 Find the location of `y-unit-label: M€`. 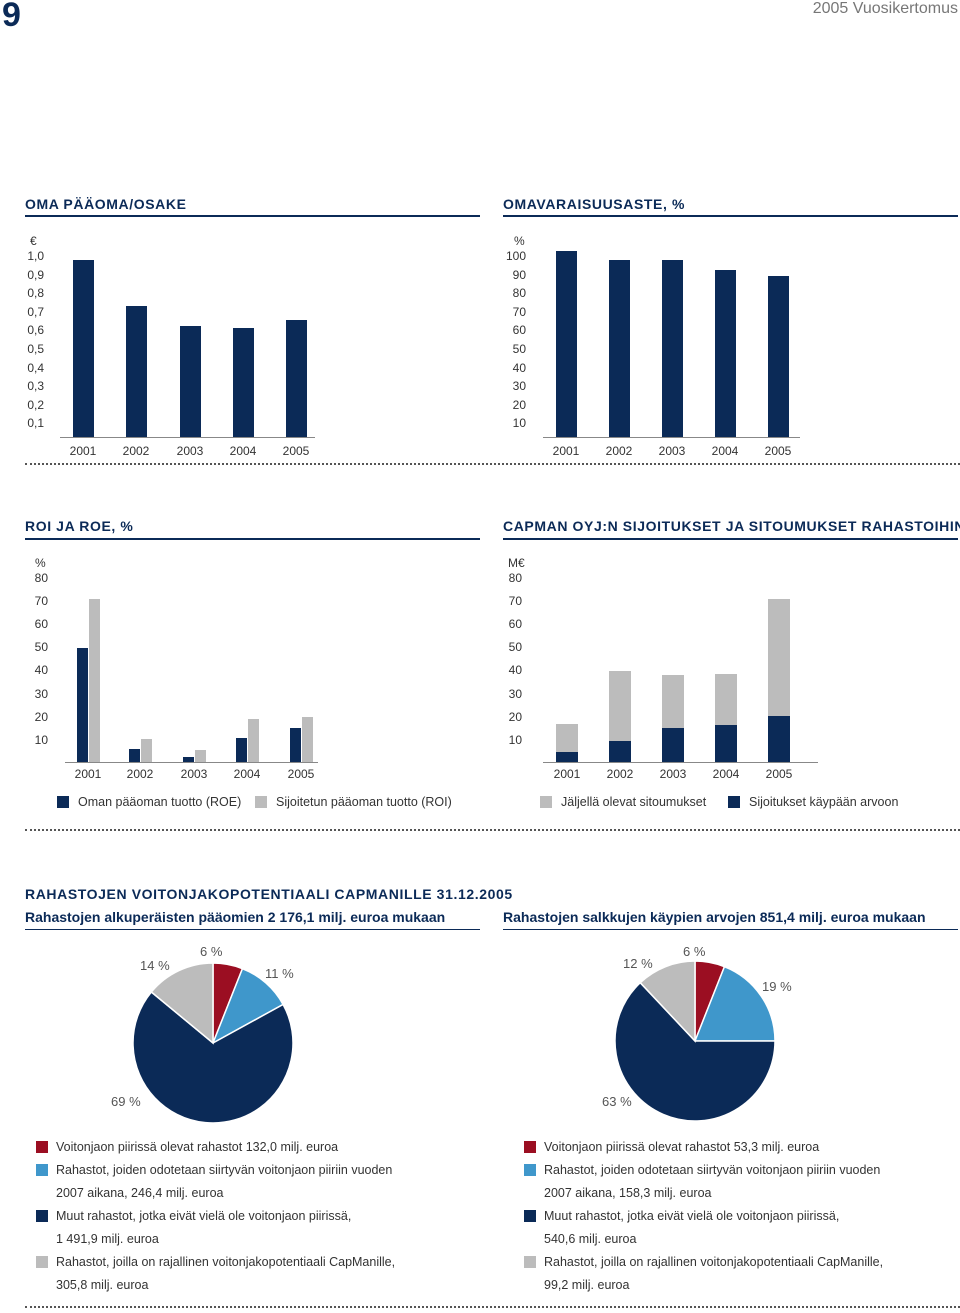

y-unit-label: M€ is located at coordinates (516, 563).